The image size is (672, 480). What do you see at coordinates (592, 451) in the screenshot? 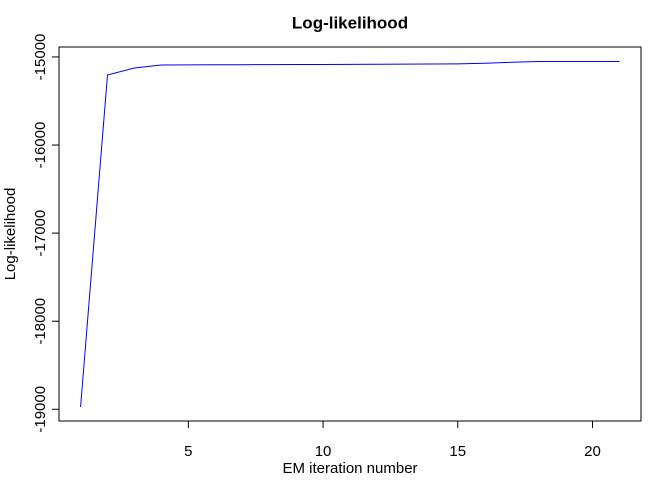
I see `x-tick-label: 20` at bounding box center [592, 451].